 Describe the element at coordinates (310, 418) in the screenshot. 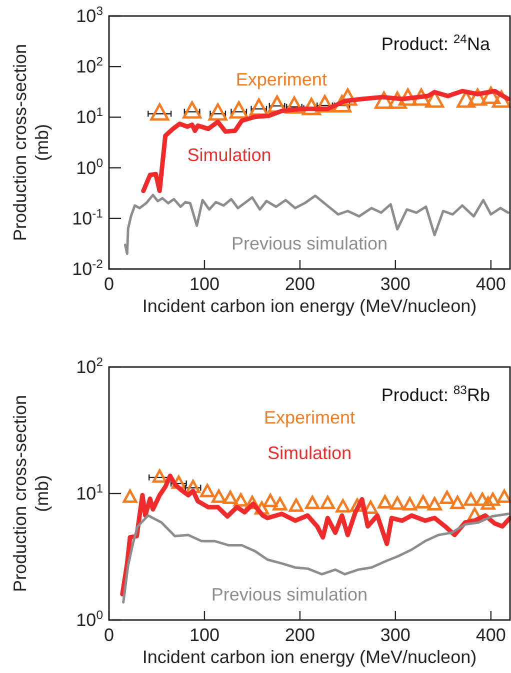

I see `text: Experiment` at that location.